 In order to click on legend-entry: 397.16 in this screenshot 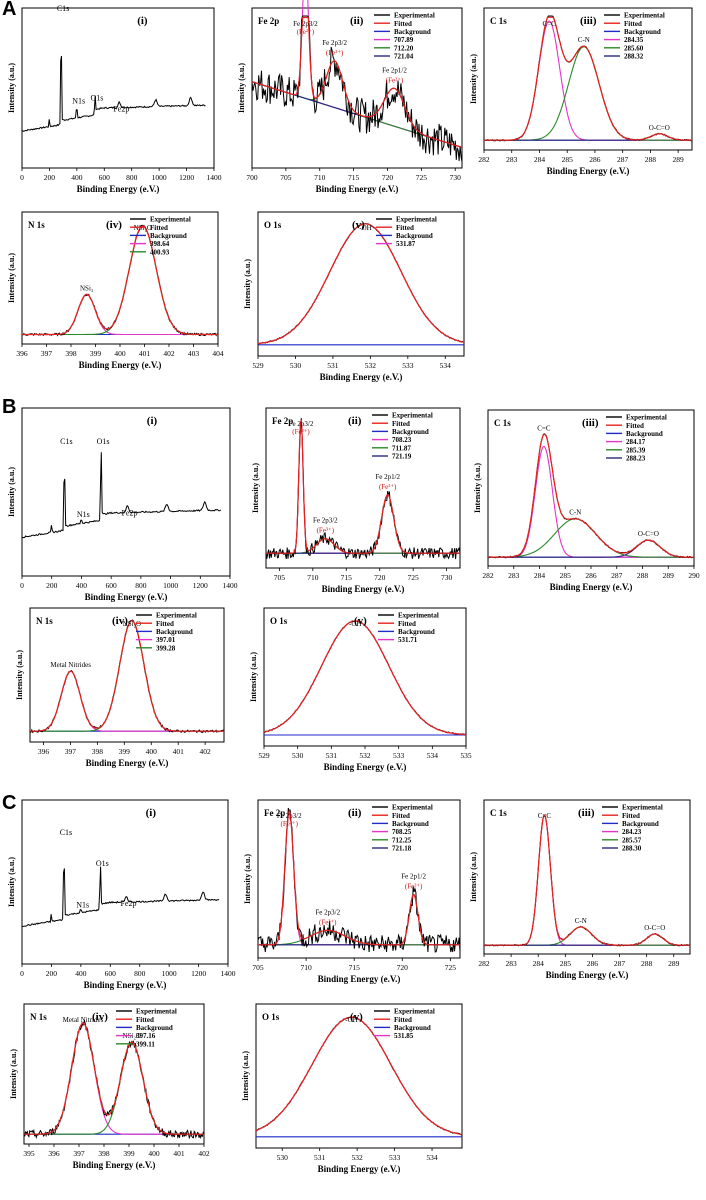, I will do `click(146, 1036)`.